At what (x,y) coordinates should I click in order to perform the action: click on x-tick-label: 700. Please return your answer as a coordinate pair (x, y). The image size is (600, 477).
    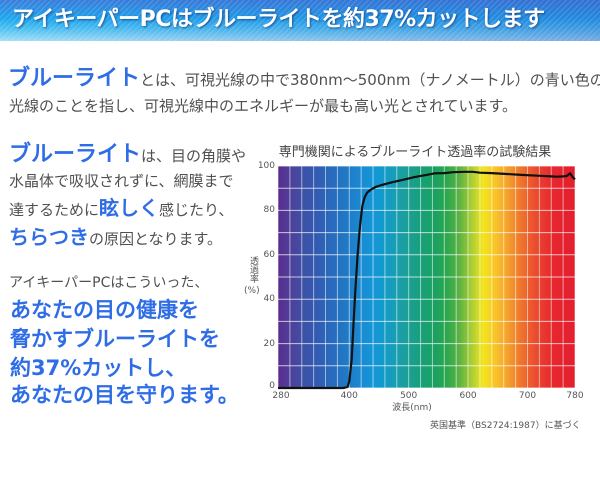
    Looking at the image, I should click on (527, 396).